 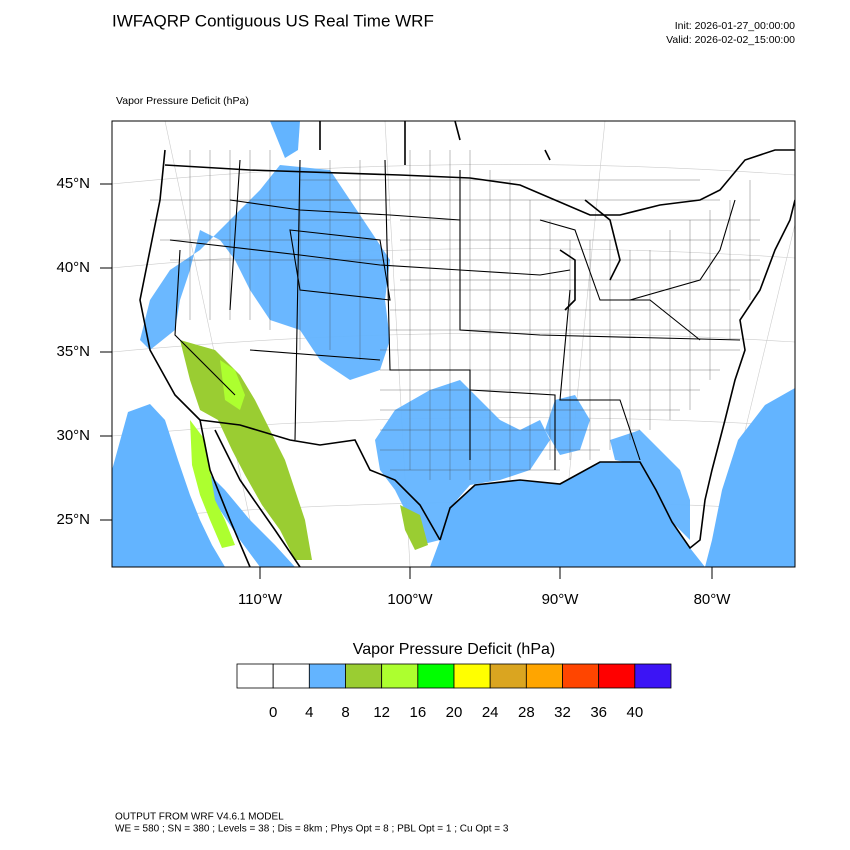 I want to click on lat-label: 45°N, so click(x=73, y=183).